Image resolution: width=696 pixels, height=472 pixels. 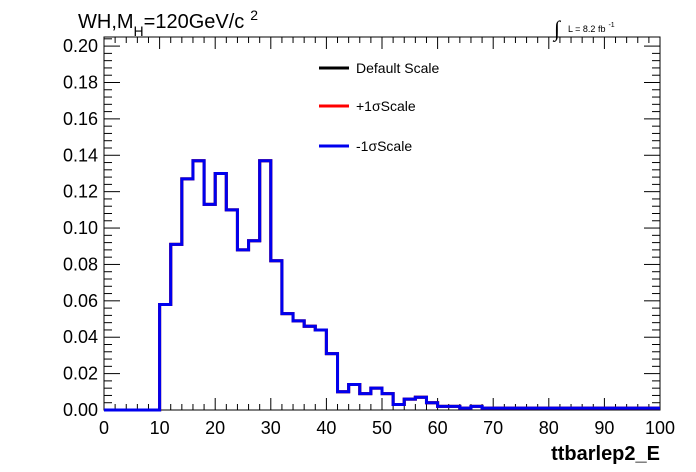 I want to click on legend-label-default: Default Scale, so click(x=397, y=68).